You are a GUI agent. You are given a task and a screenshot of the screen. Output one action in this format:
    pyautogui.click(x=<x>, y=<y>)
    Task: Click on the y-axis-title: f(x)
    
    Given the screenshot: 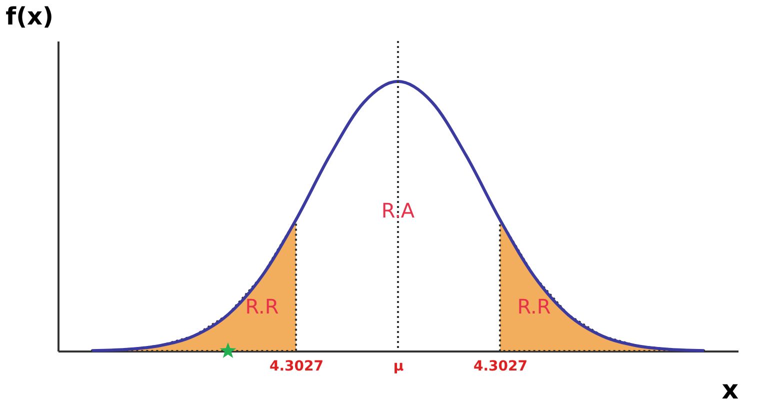 What is the action you would take?
    pyautogui.click(x=30, y=16)
    